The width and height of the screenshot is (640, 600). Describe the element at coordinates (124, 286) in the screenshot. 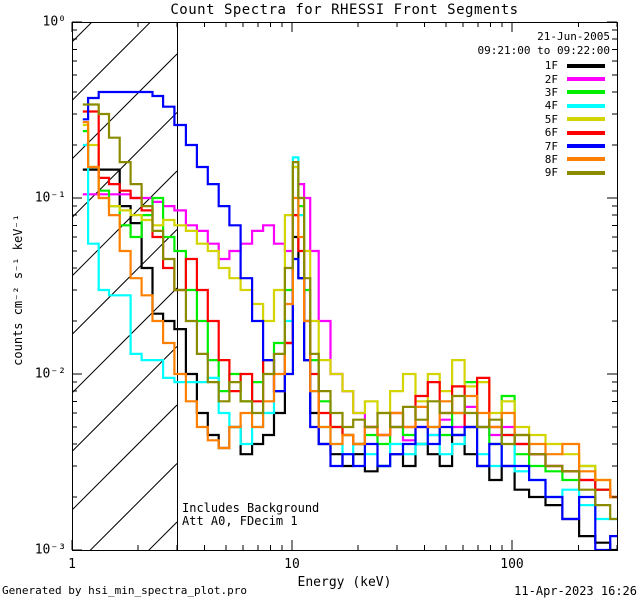

I see `attenuated-region-hatch` at that location.